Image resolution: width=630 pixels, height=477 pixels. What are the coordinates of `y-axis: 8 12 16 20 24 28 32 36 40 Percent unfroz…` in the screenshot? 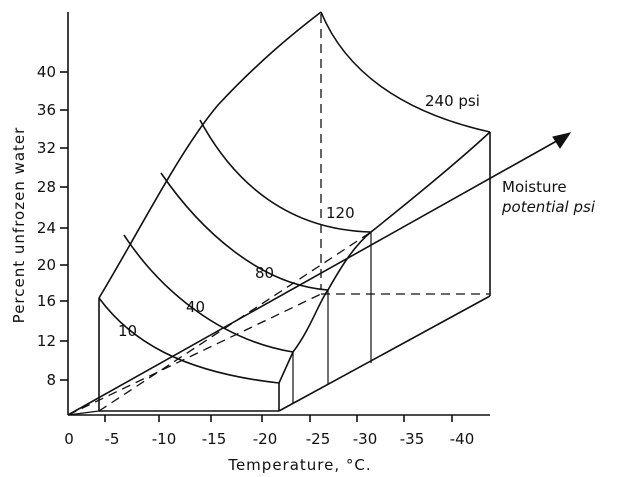 It's located at (39, 213).